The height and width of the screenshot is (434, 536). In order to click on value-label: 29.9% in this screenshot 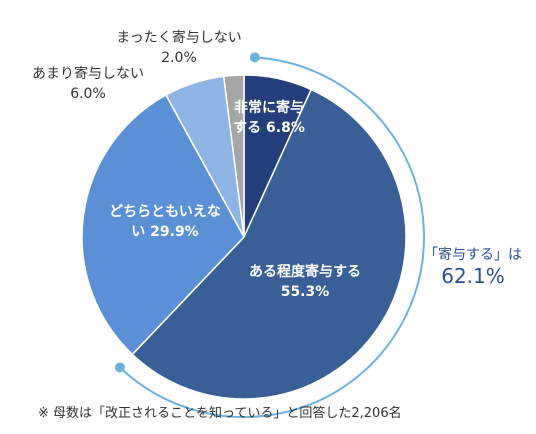, I will do `click(174, 232)`.